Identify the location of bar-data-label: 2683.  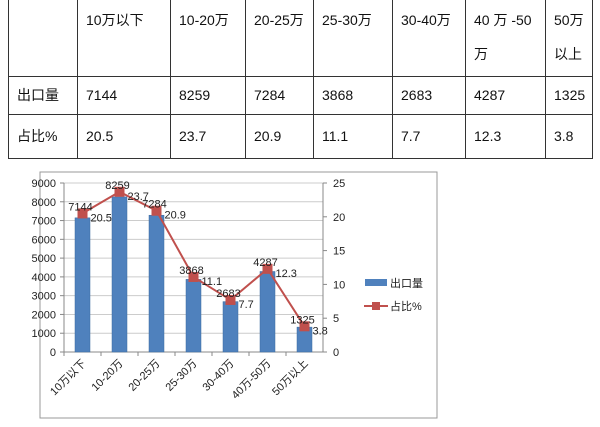
(228, 294).